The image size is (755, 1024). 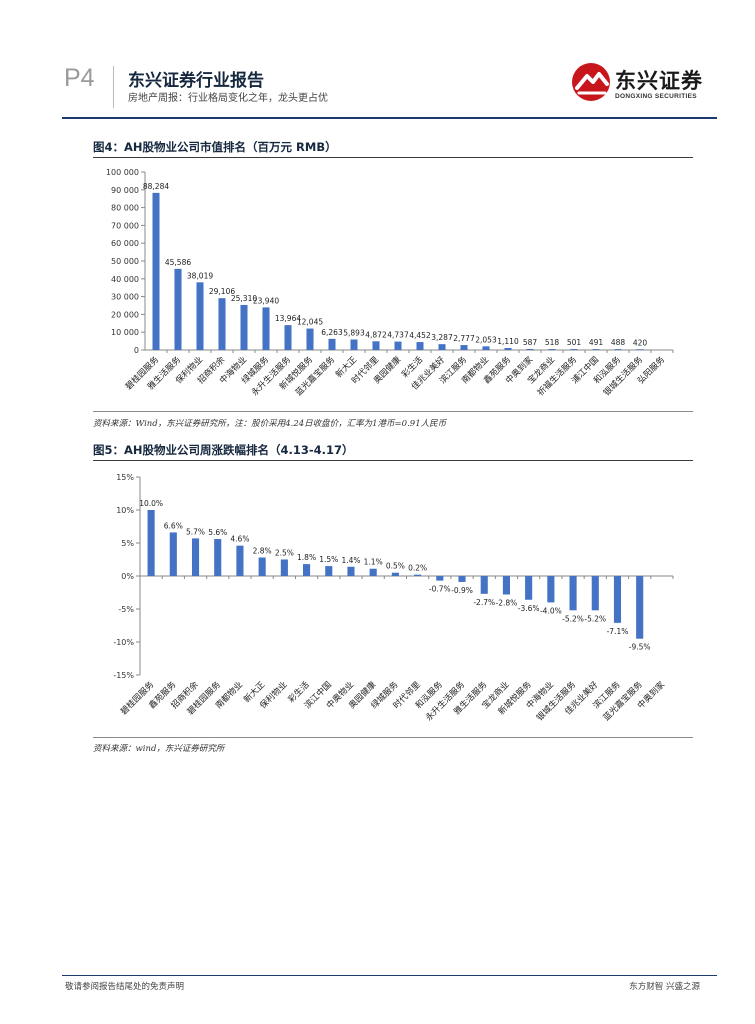 I want to click on brand-logo: 东兴证券 DONGXING SECURITIES, so click(x=641, y=84).